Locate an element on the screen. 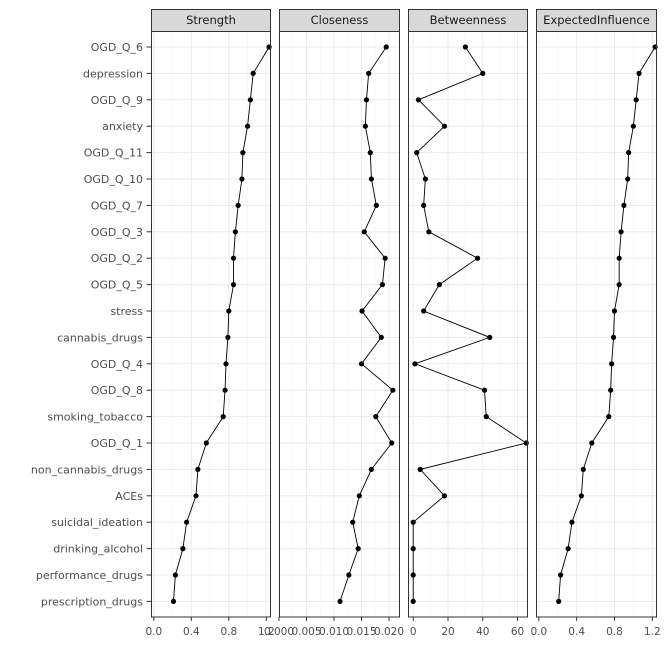 This screenshot has height=664, width=664. data-point-betweenness-cannabis-drugs is located at coordinates (490, 337).